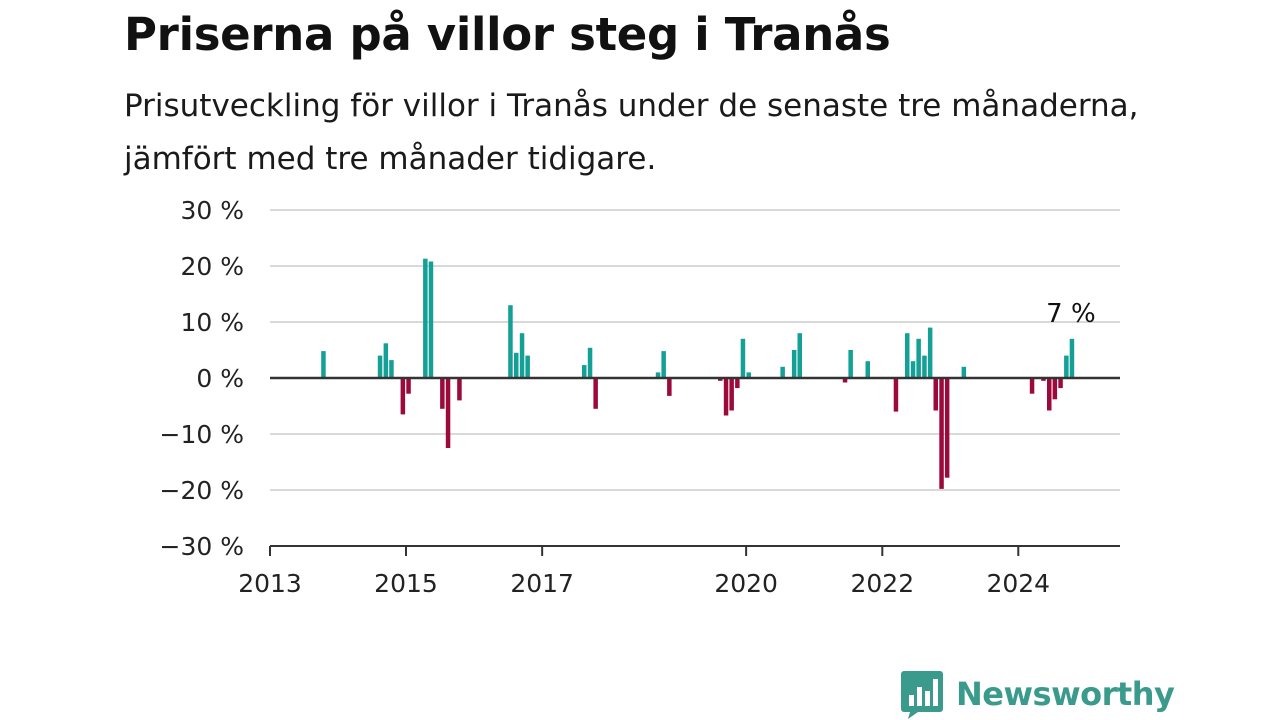  Describe the element at coordinates (220, 378) in the screenshot. I see `y-tick-label: 0 %` at that location.